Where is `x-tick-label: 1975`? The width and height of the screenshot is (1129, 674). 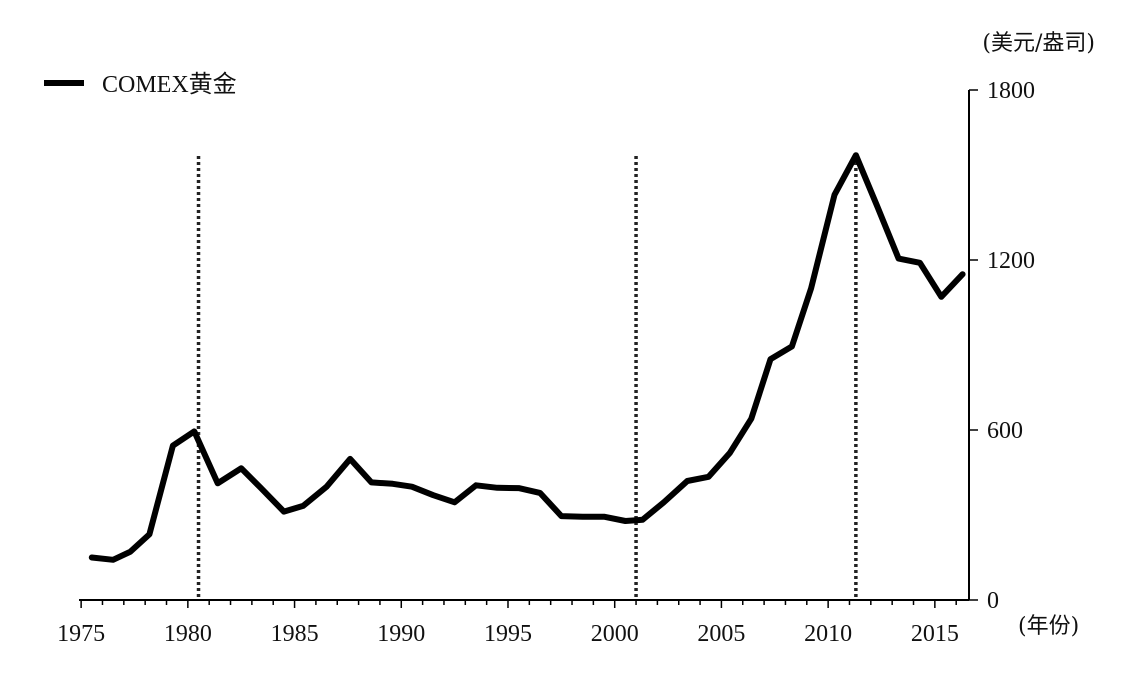 x-tick-label: 1975 is located at coordinates (81, 634).